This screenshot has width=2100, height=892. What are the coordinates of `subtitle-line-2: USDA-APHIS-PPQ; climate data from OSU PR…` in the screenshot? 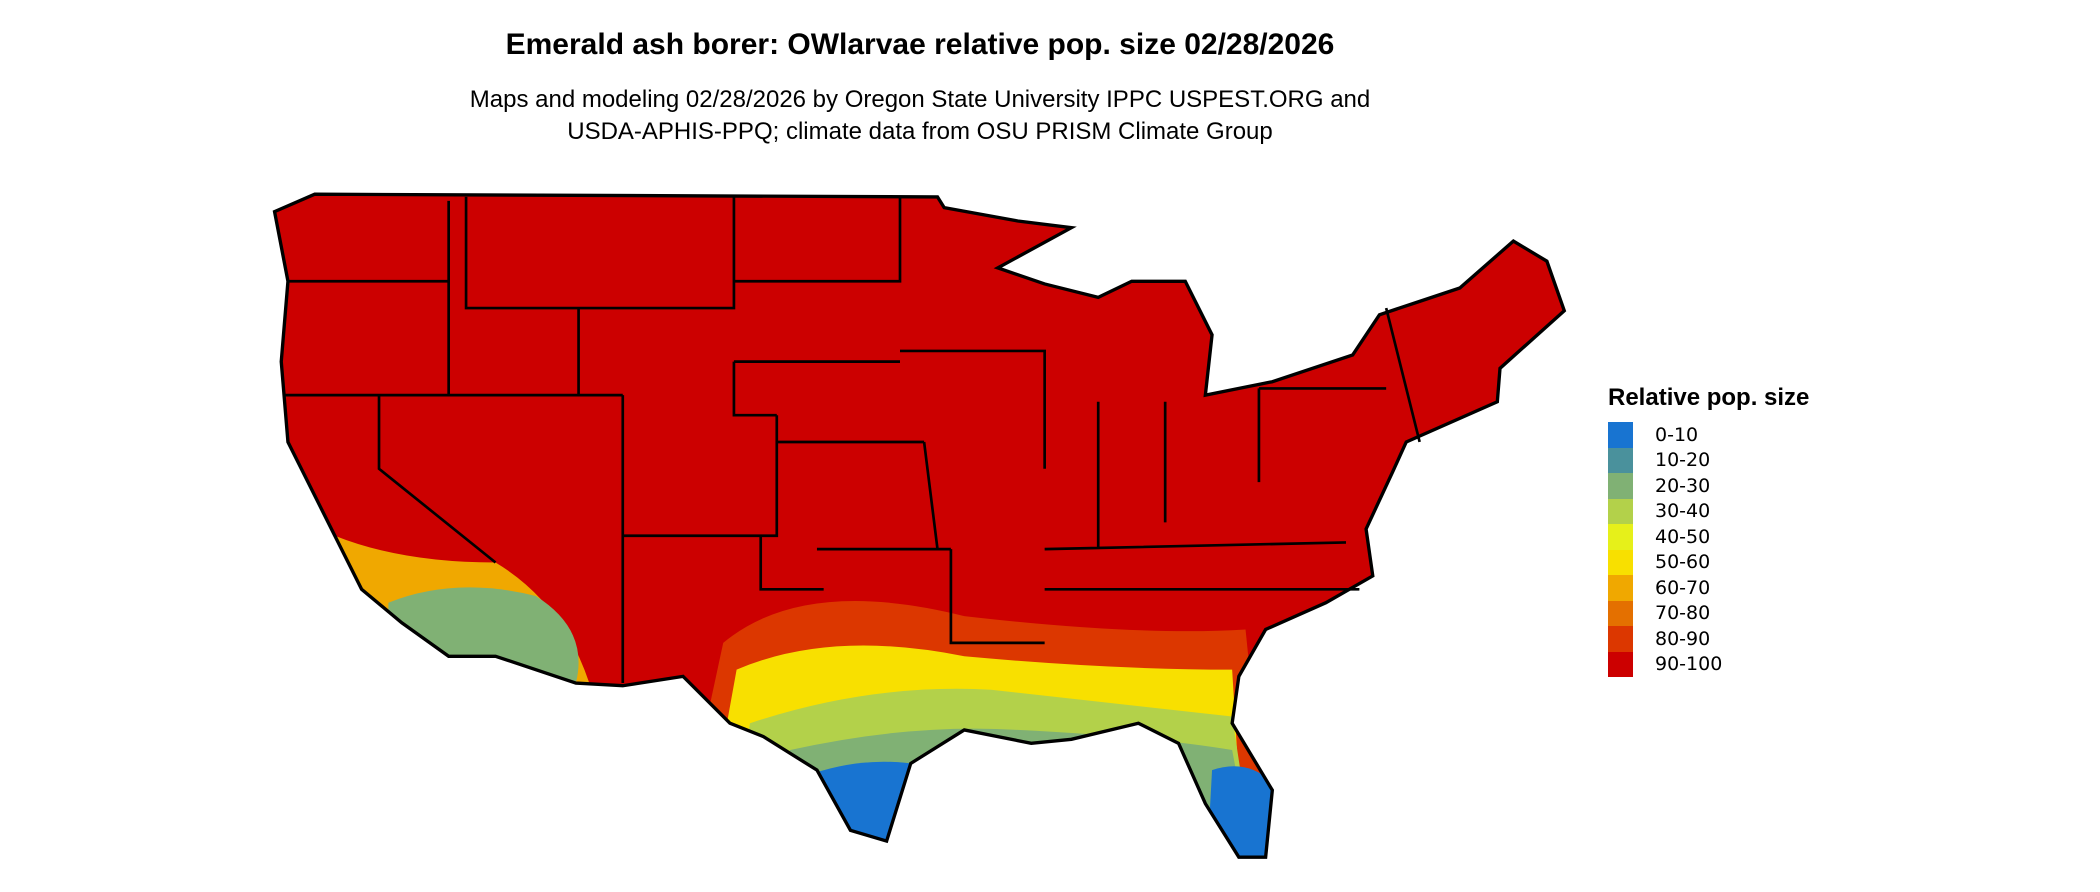 It's located at (920, 131).